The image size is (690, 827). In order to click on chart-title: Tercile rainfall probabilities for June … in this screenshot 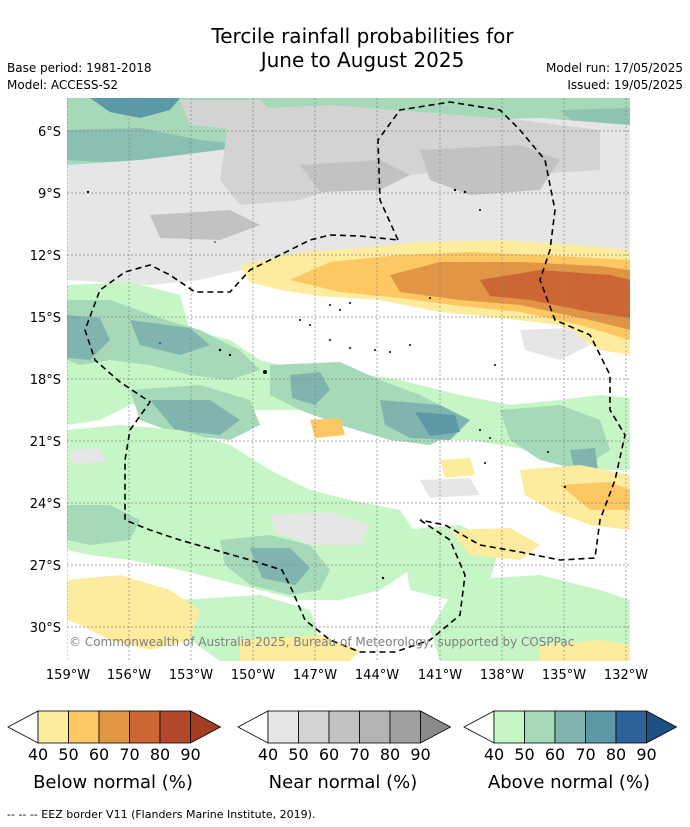, I will do `click(362, 48)`.